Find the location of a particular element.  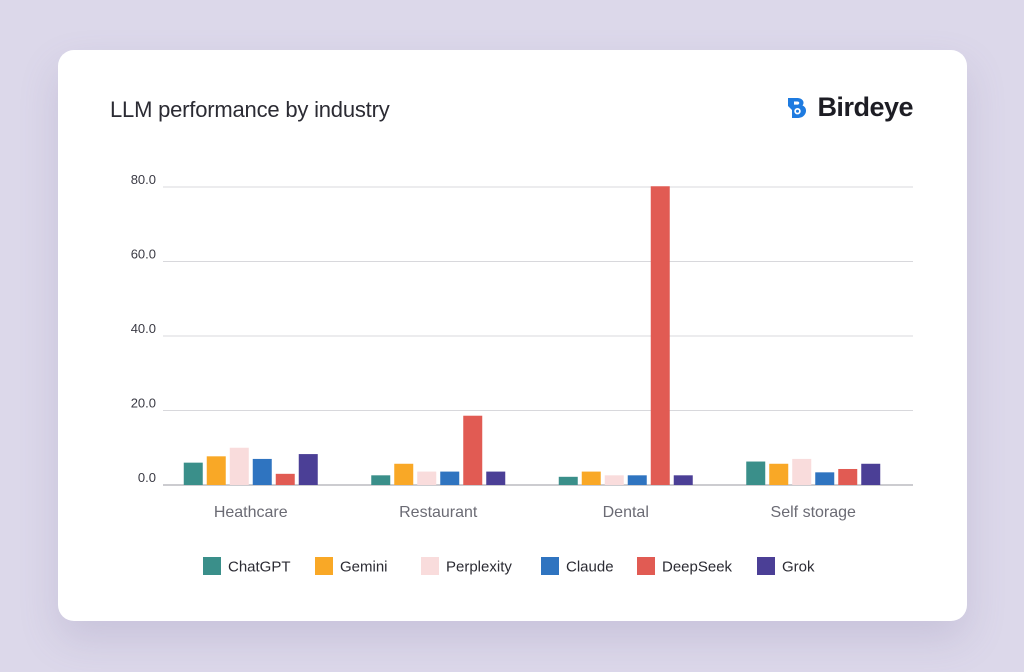

x-category-label: Dental is located at coordinates (626, 512).